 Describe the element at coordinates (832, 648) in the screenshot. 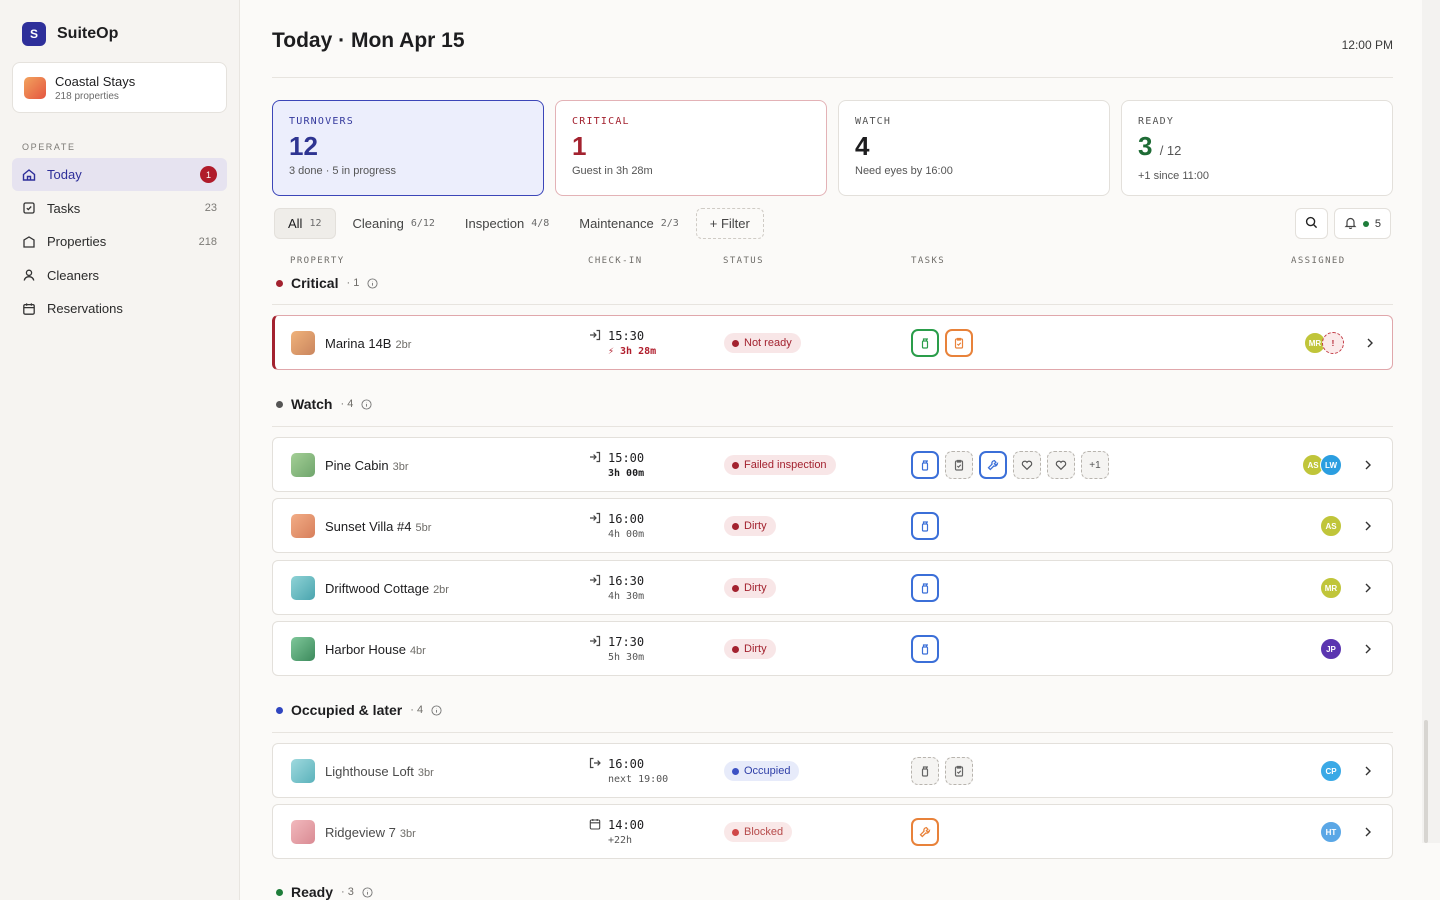

I see `table-row: Harbor House 4br 17:30 5h 30m Dirty JP` at that location.